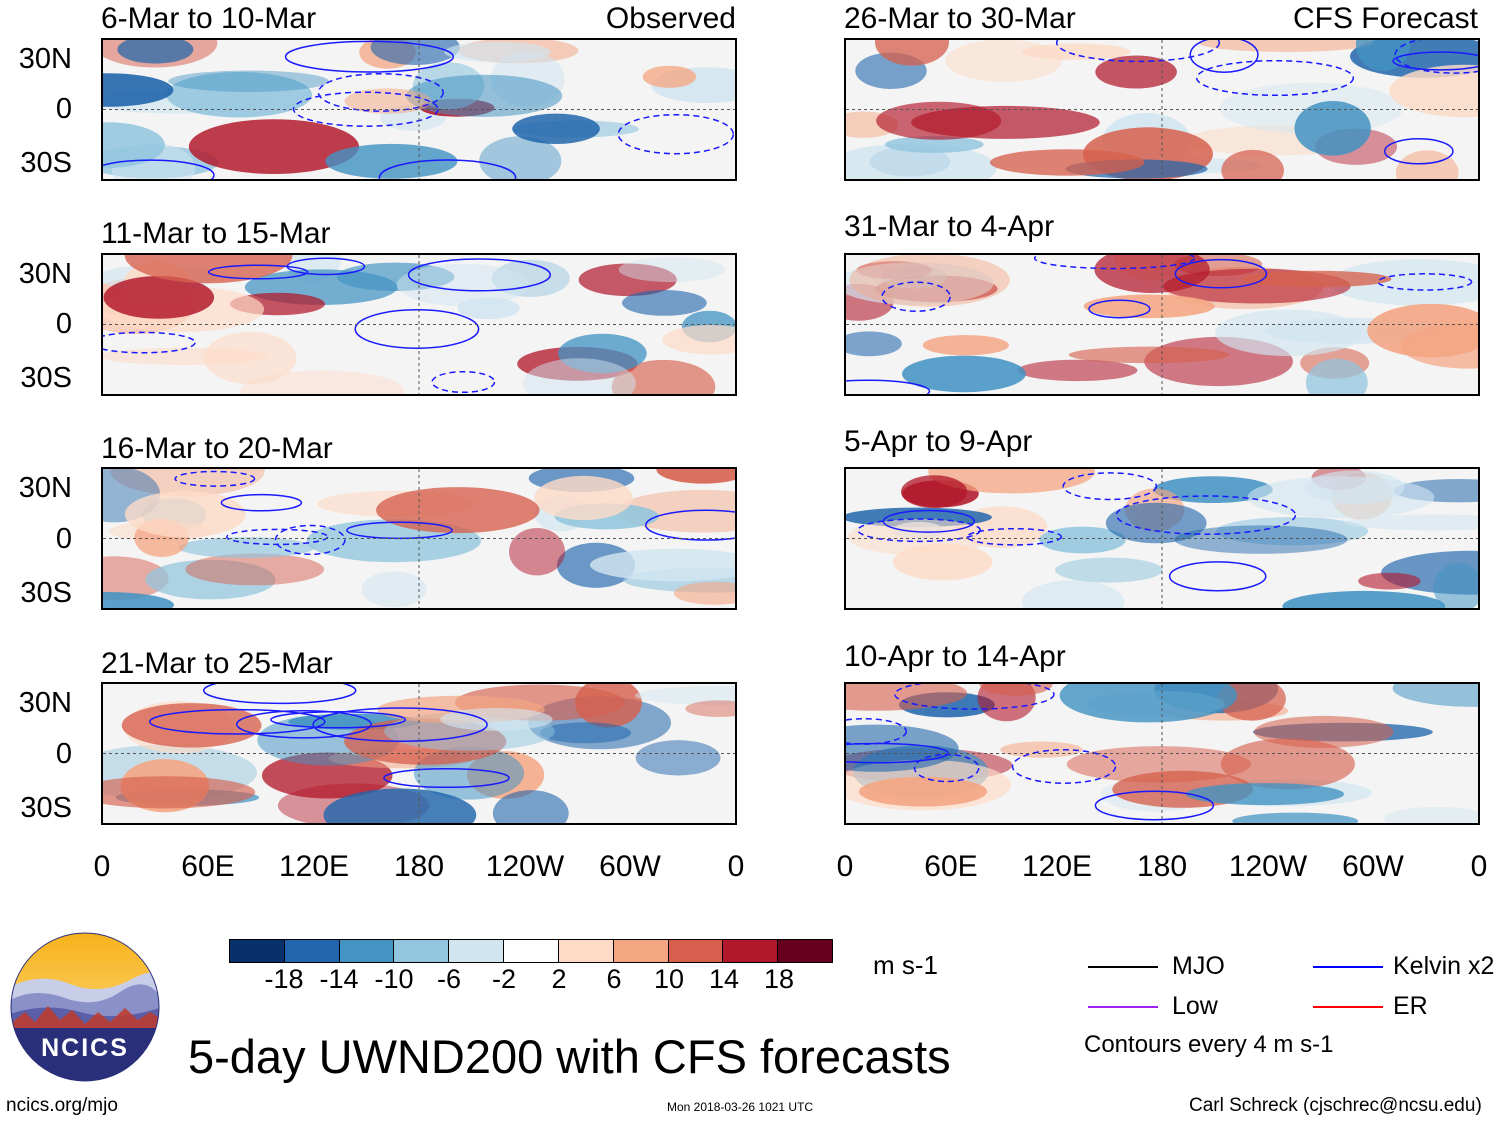 Image resolution: width=1510 pixels, height=1121 pixels. I want to click on panel-title-right-4: 10-Apr to 14-Apr, so click(955, 656).